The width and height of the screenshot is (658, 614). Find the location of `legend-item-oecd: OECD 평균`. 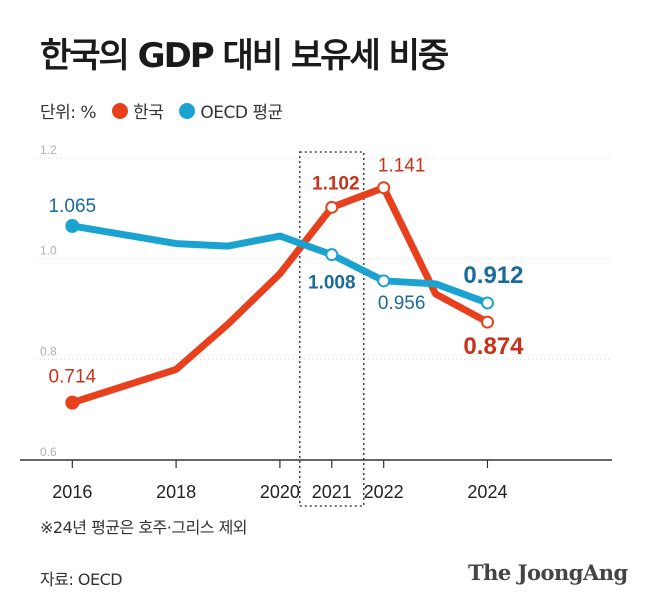

legend-item-oecd: OECD 평균 is located at coordinates (231, 110).